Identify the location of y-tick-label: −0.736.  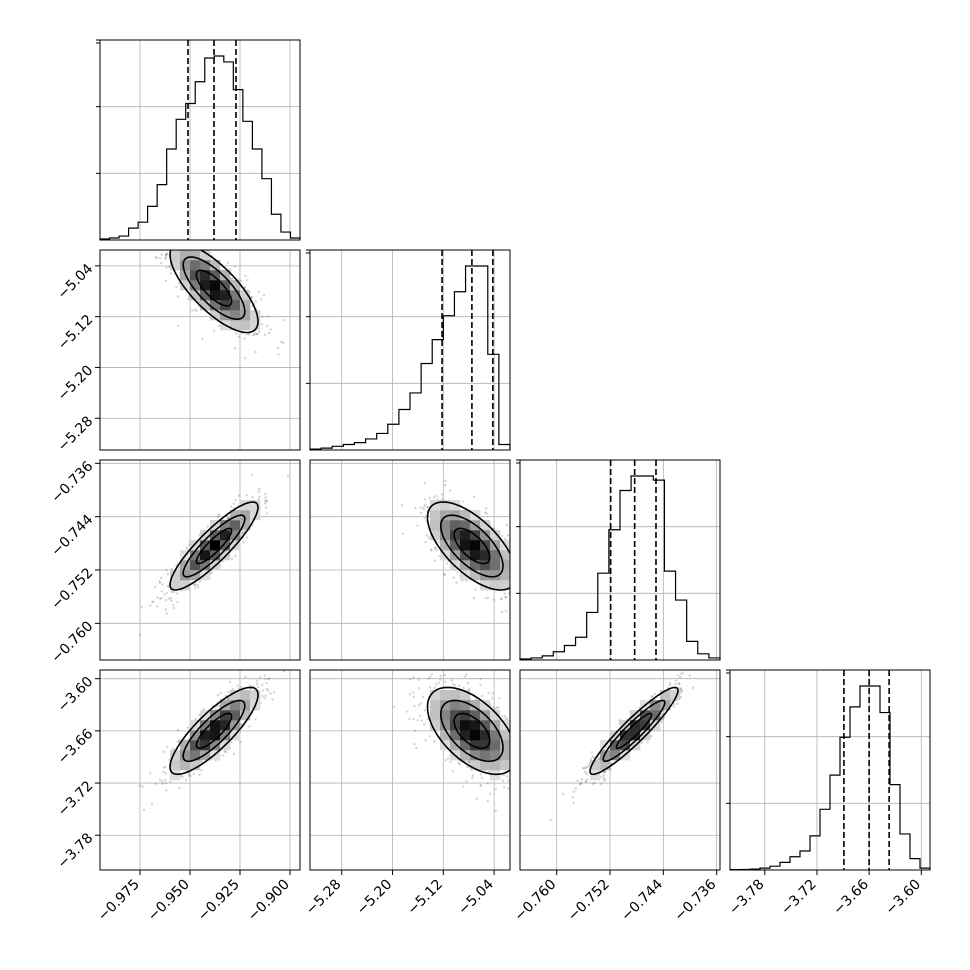
(72, 482).